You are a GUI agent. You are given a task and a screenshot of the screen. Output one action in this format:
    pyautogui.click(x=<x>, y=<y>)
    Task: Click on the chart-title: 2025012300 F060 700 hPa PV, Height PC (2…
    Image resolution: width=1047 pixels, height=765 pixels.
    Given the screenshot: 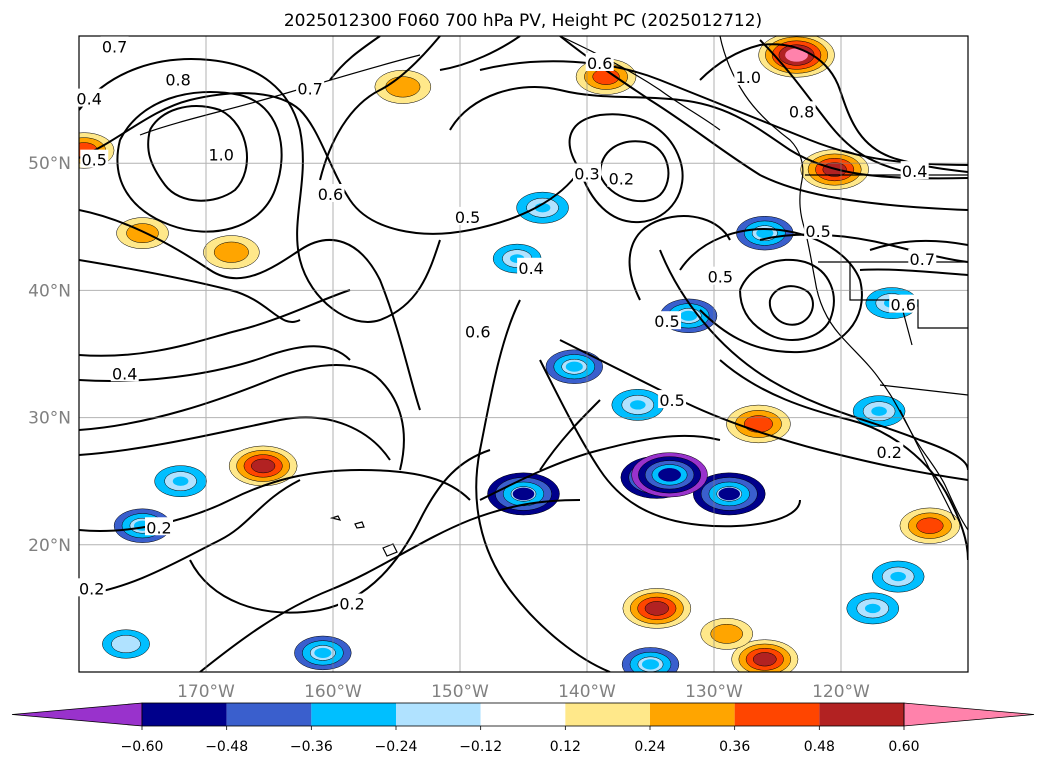 What is the action you would take?
    pyautogui.click(x=523, y=21)
    